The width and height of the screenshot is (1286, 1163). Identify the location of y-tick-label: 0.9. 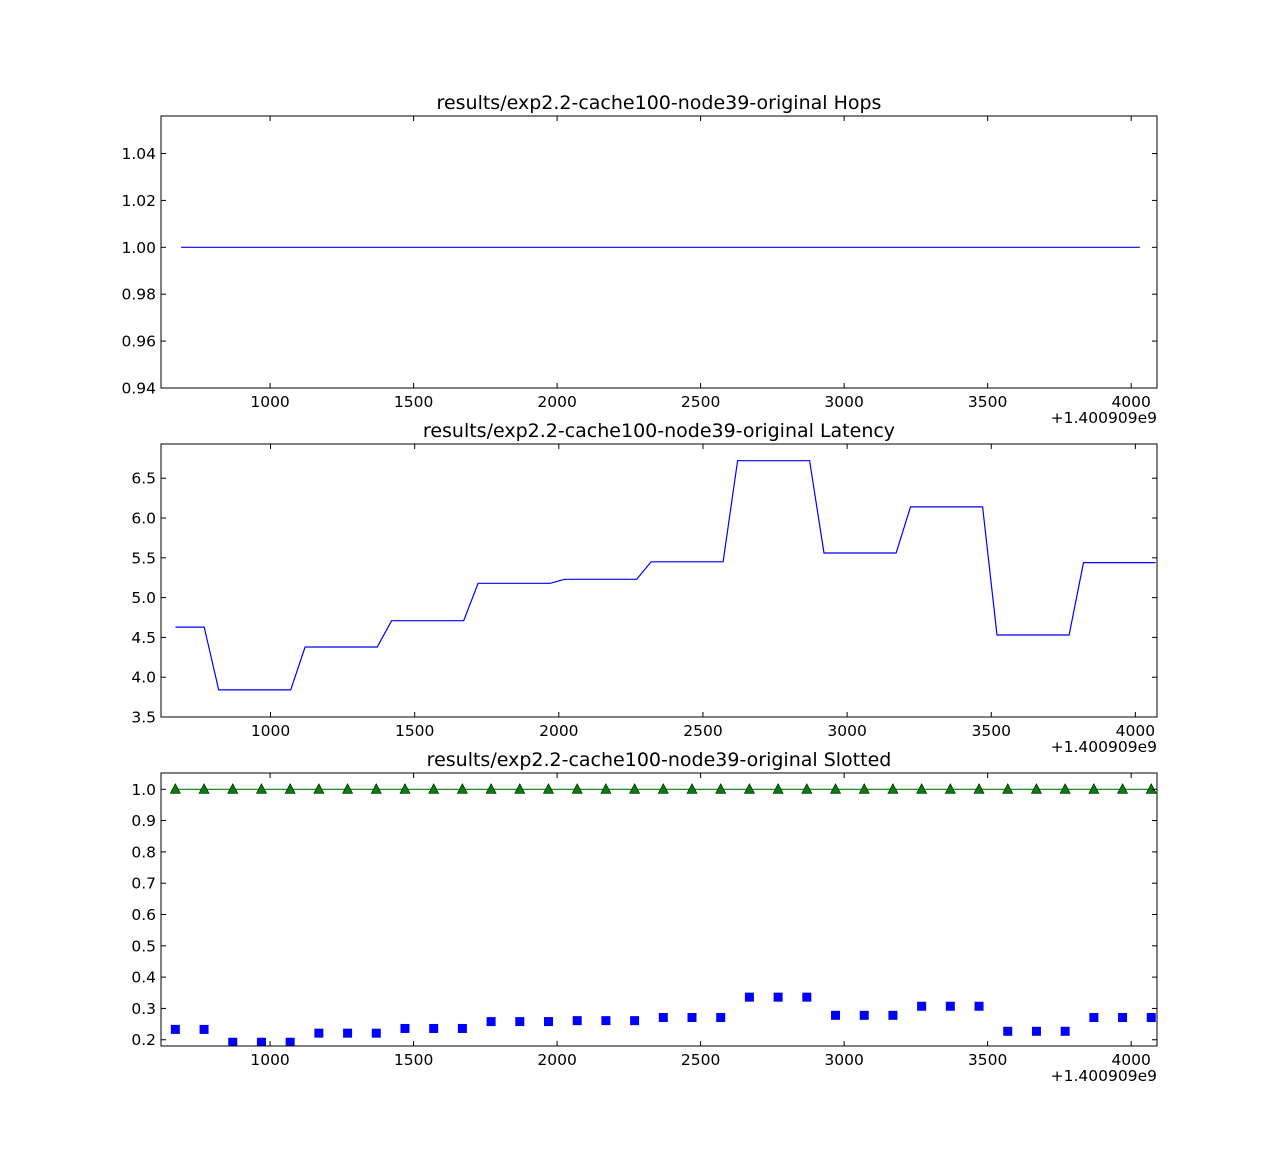
(143, 821).